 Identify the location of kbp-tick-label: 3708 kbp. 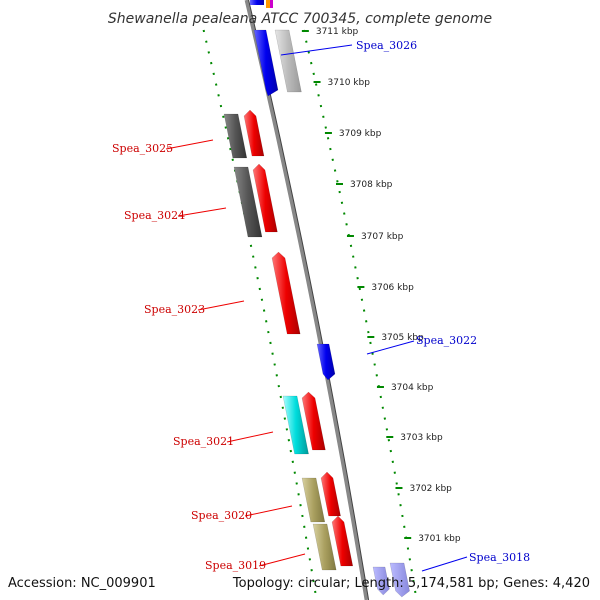
(371, 185).